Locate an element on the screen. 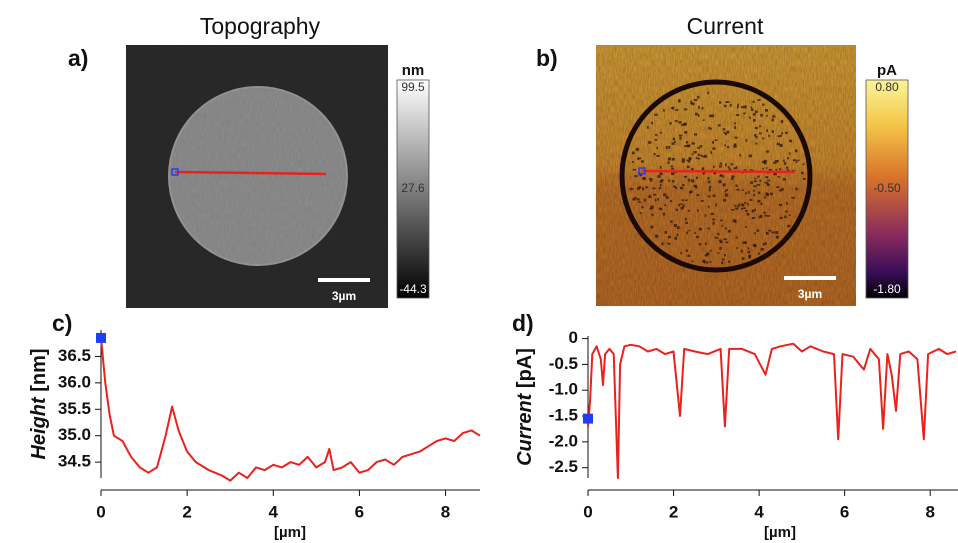 Image resolution: width=958 pixels, height=543 pixels. y-axis-label-name: Current is located at coordinates (525, 429).